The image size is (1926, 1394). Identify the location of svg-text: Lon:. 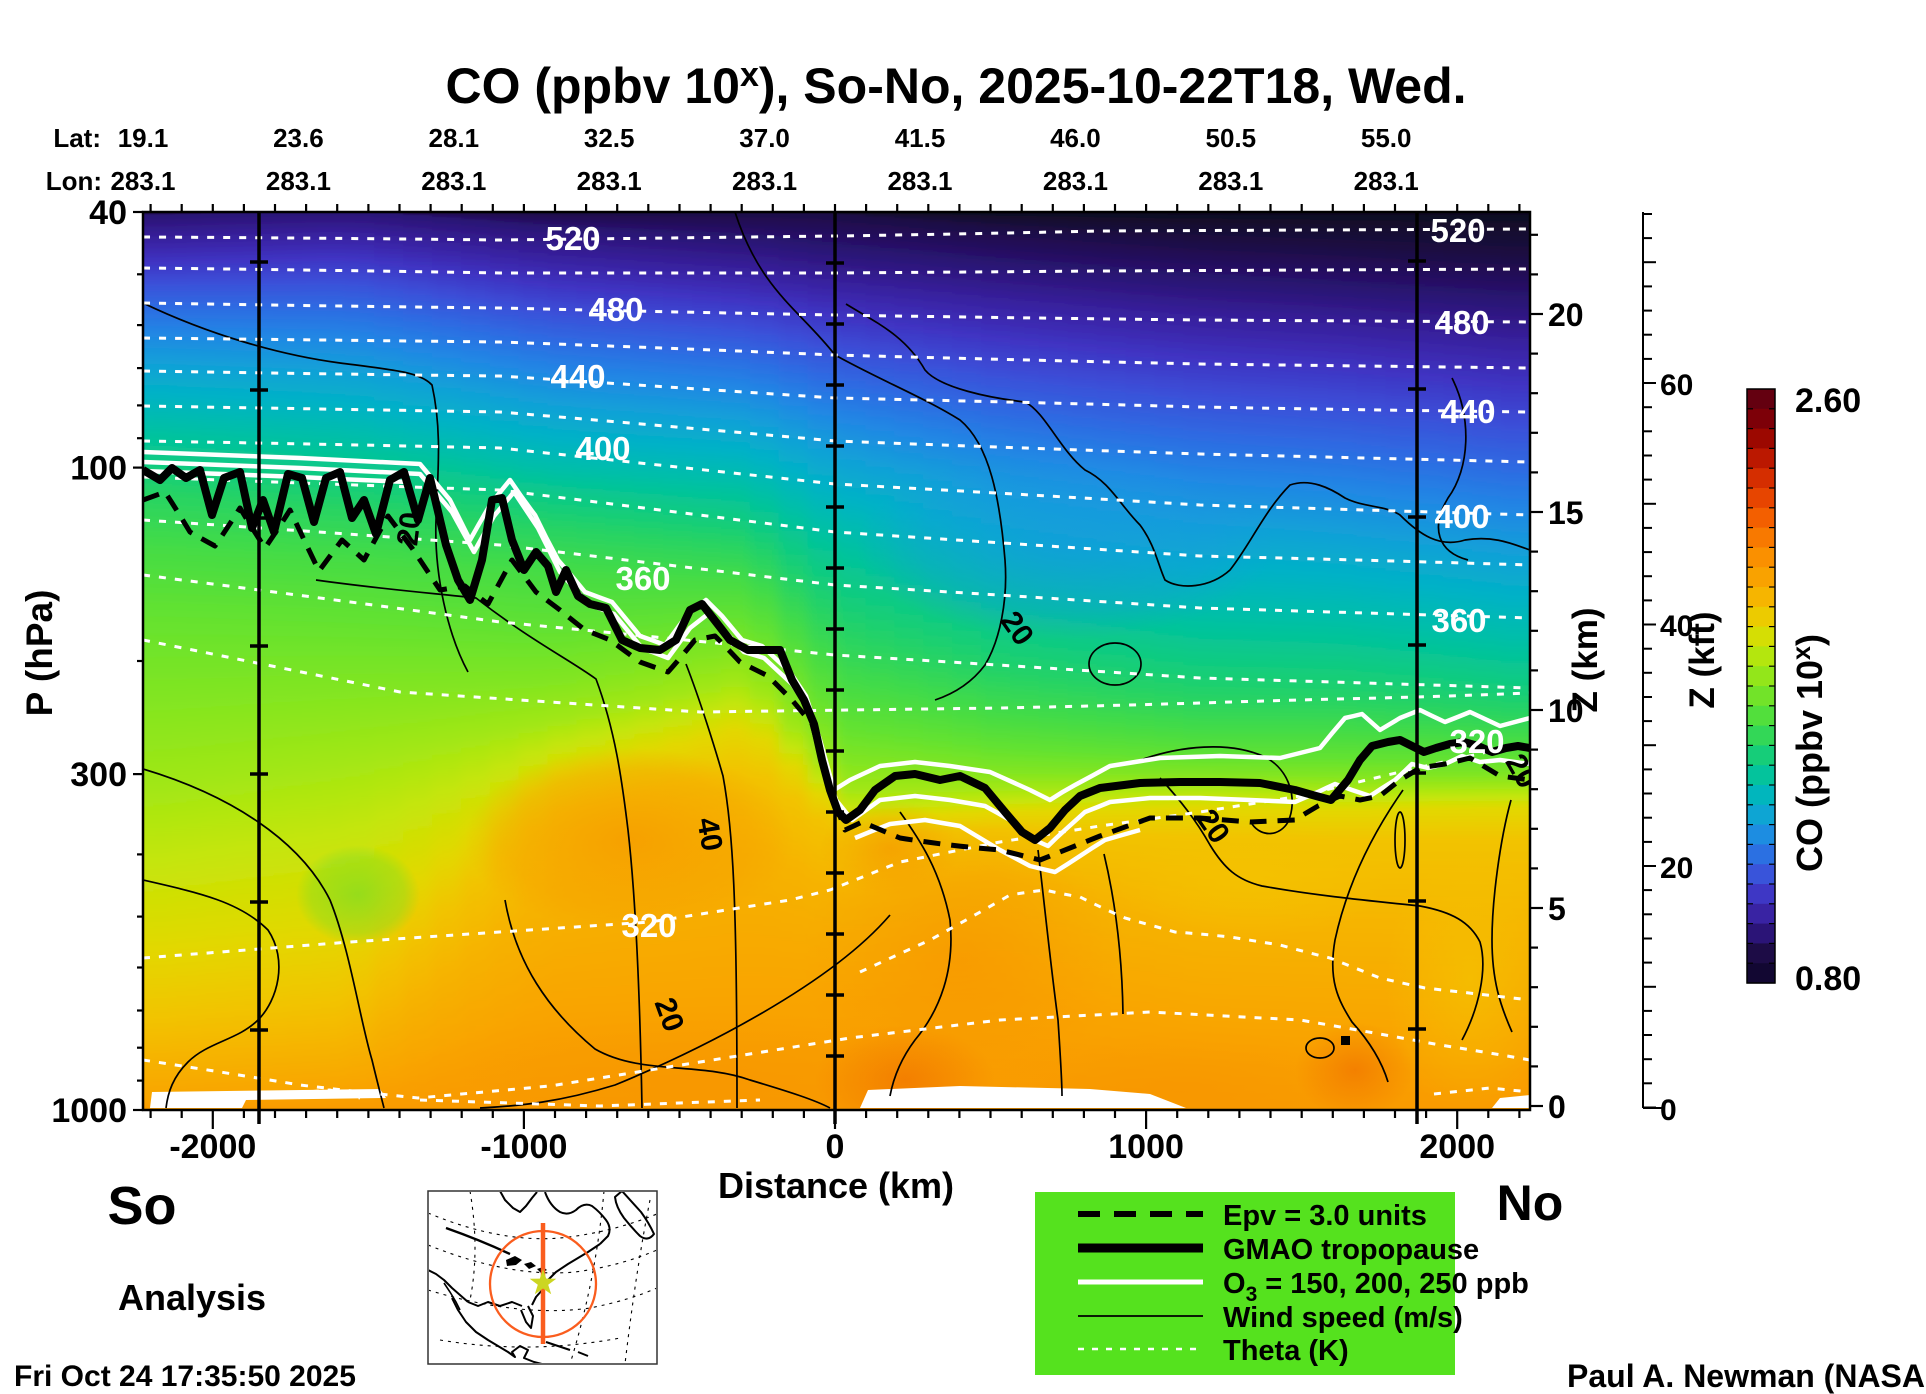
(74, 181).